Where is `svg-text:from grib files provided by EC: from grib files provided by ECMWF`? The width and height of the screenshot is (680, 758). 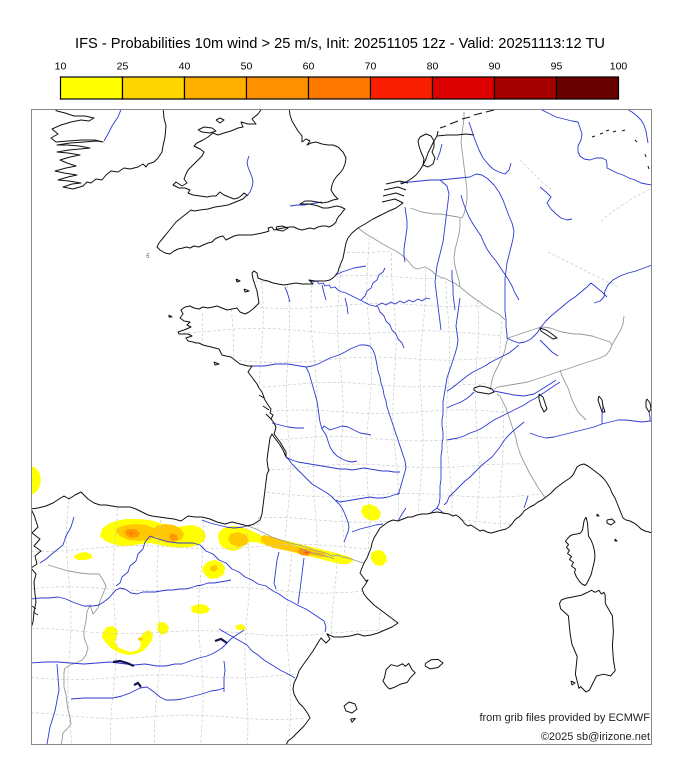 svg-text:from grib files provided by EC: from grib files provided by ECMWF is located at coordinates (564, 718).